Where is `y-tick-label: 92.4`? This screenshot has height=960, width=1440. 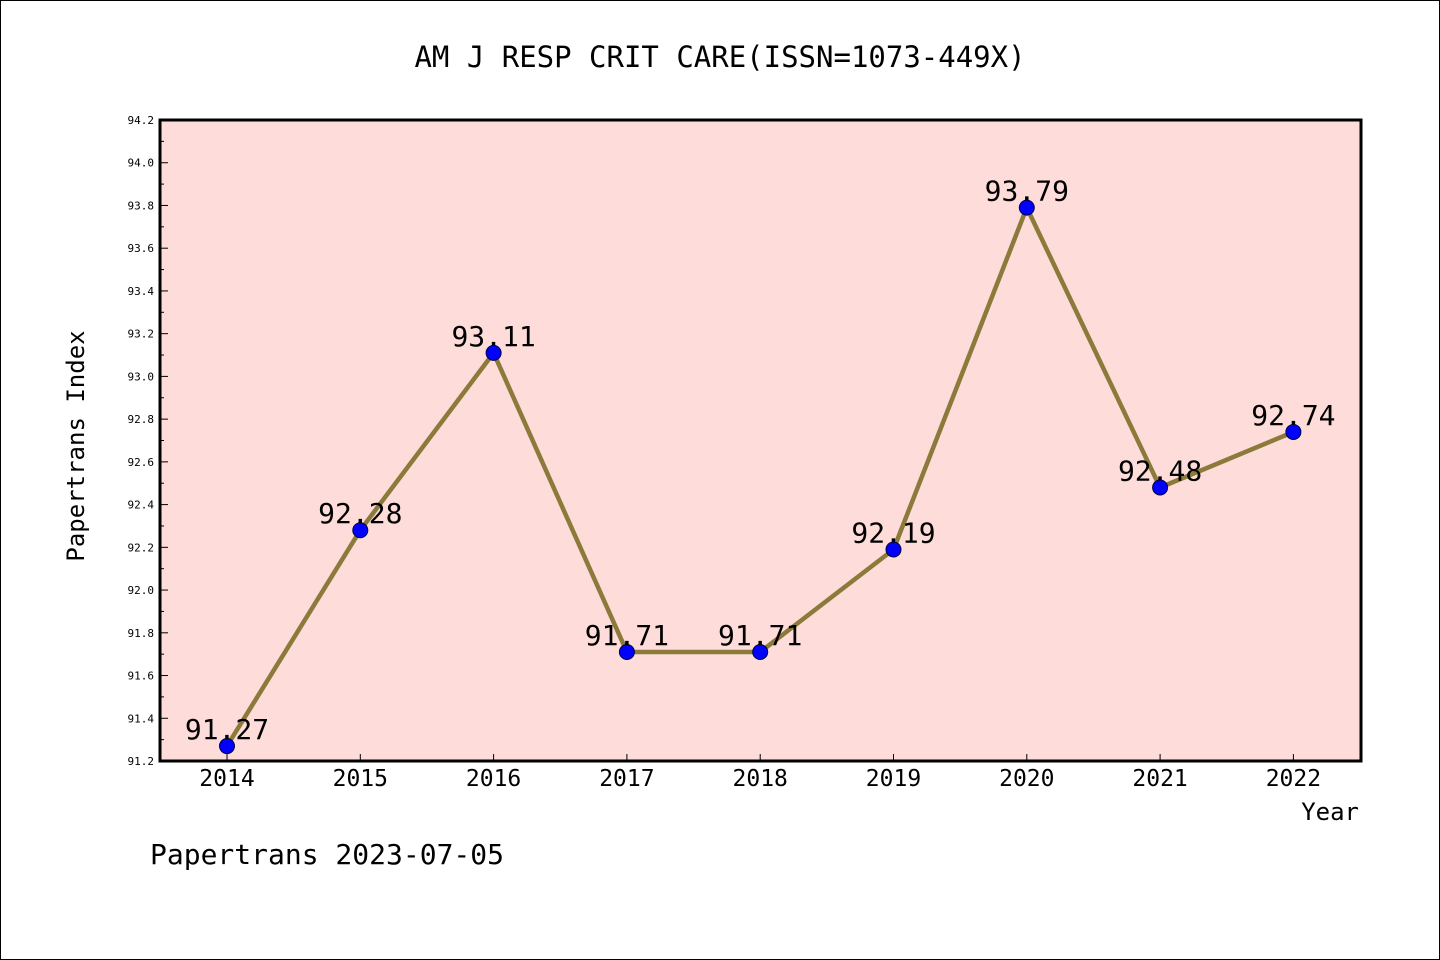
y-tick-label: 92.4 is located at coordinates (141, 505).